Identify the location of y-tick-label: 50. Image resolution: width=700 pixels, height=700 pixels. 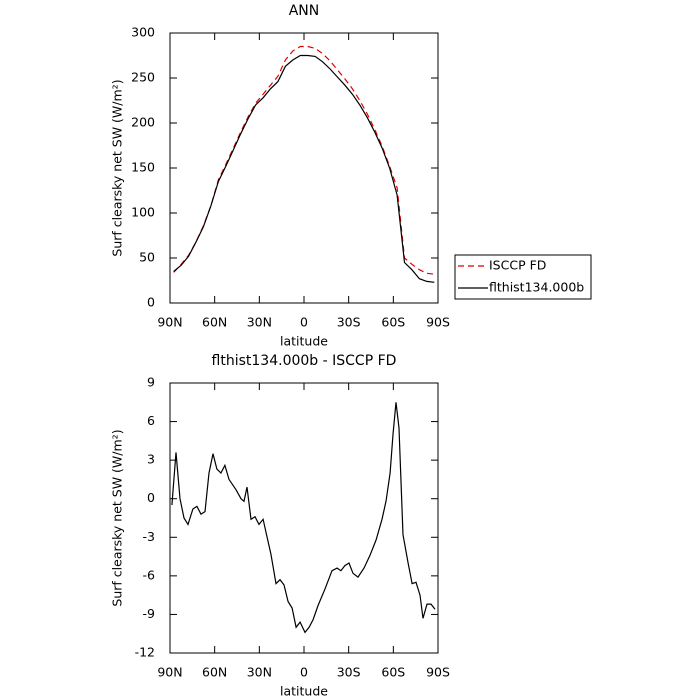
(147, 257).